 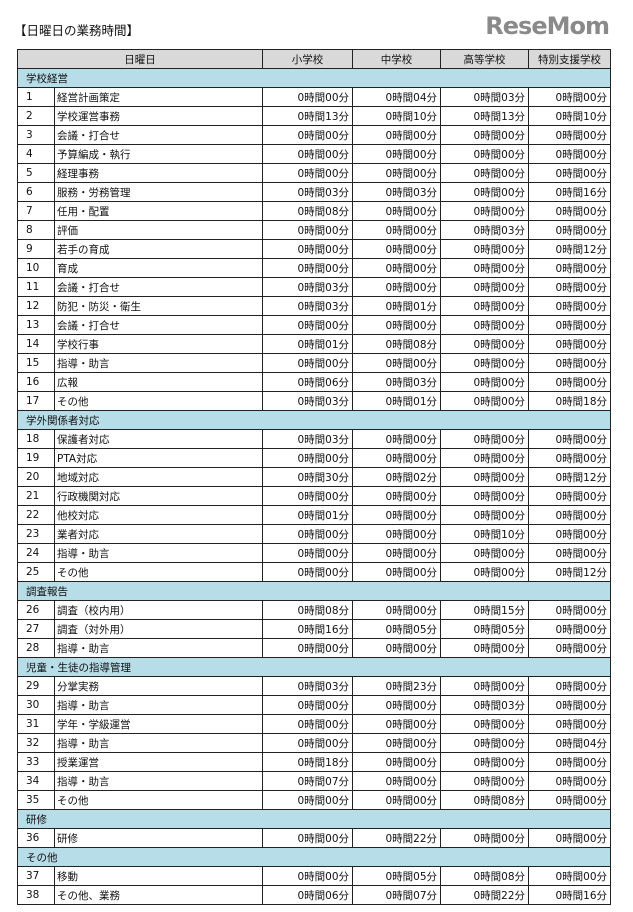 What do you see at coordinates (396, 876) in the screenshot?
I see `time-value: 0時間05分` at bounding box center [396, 876].